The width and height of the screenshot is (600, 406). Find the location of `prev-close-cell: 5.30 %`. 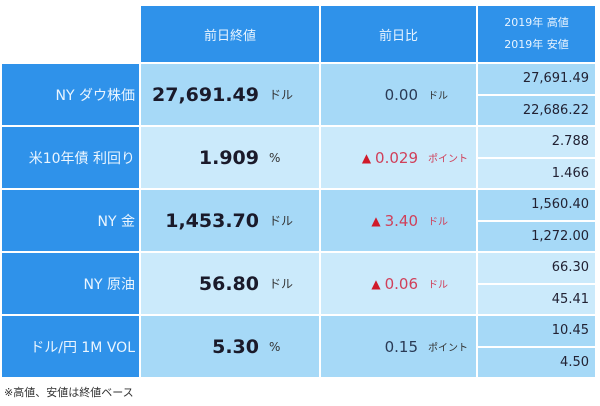

prev-close-cell: 5.30 % is located at coordinates (230, 346).